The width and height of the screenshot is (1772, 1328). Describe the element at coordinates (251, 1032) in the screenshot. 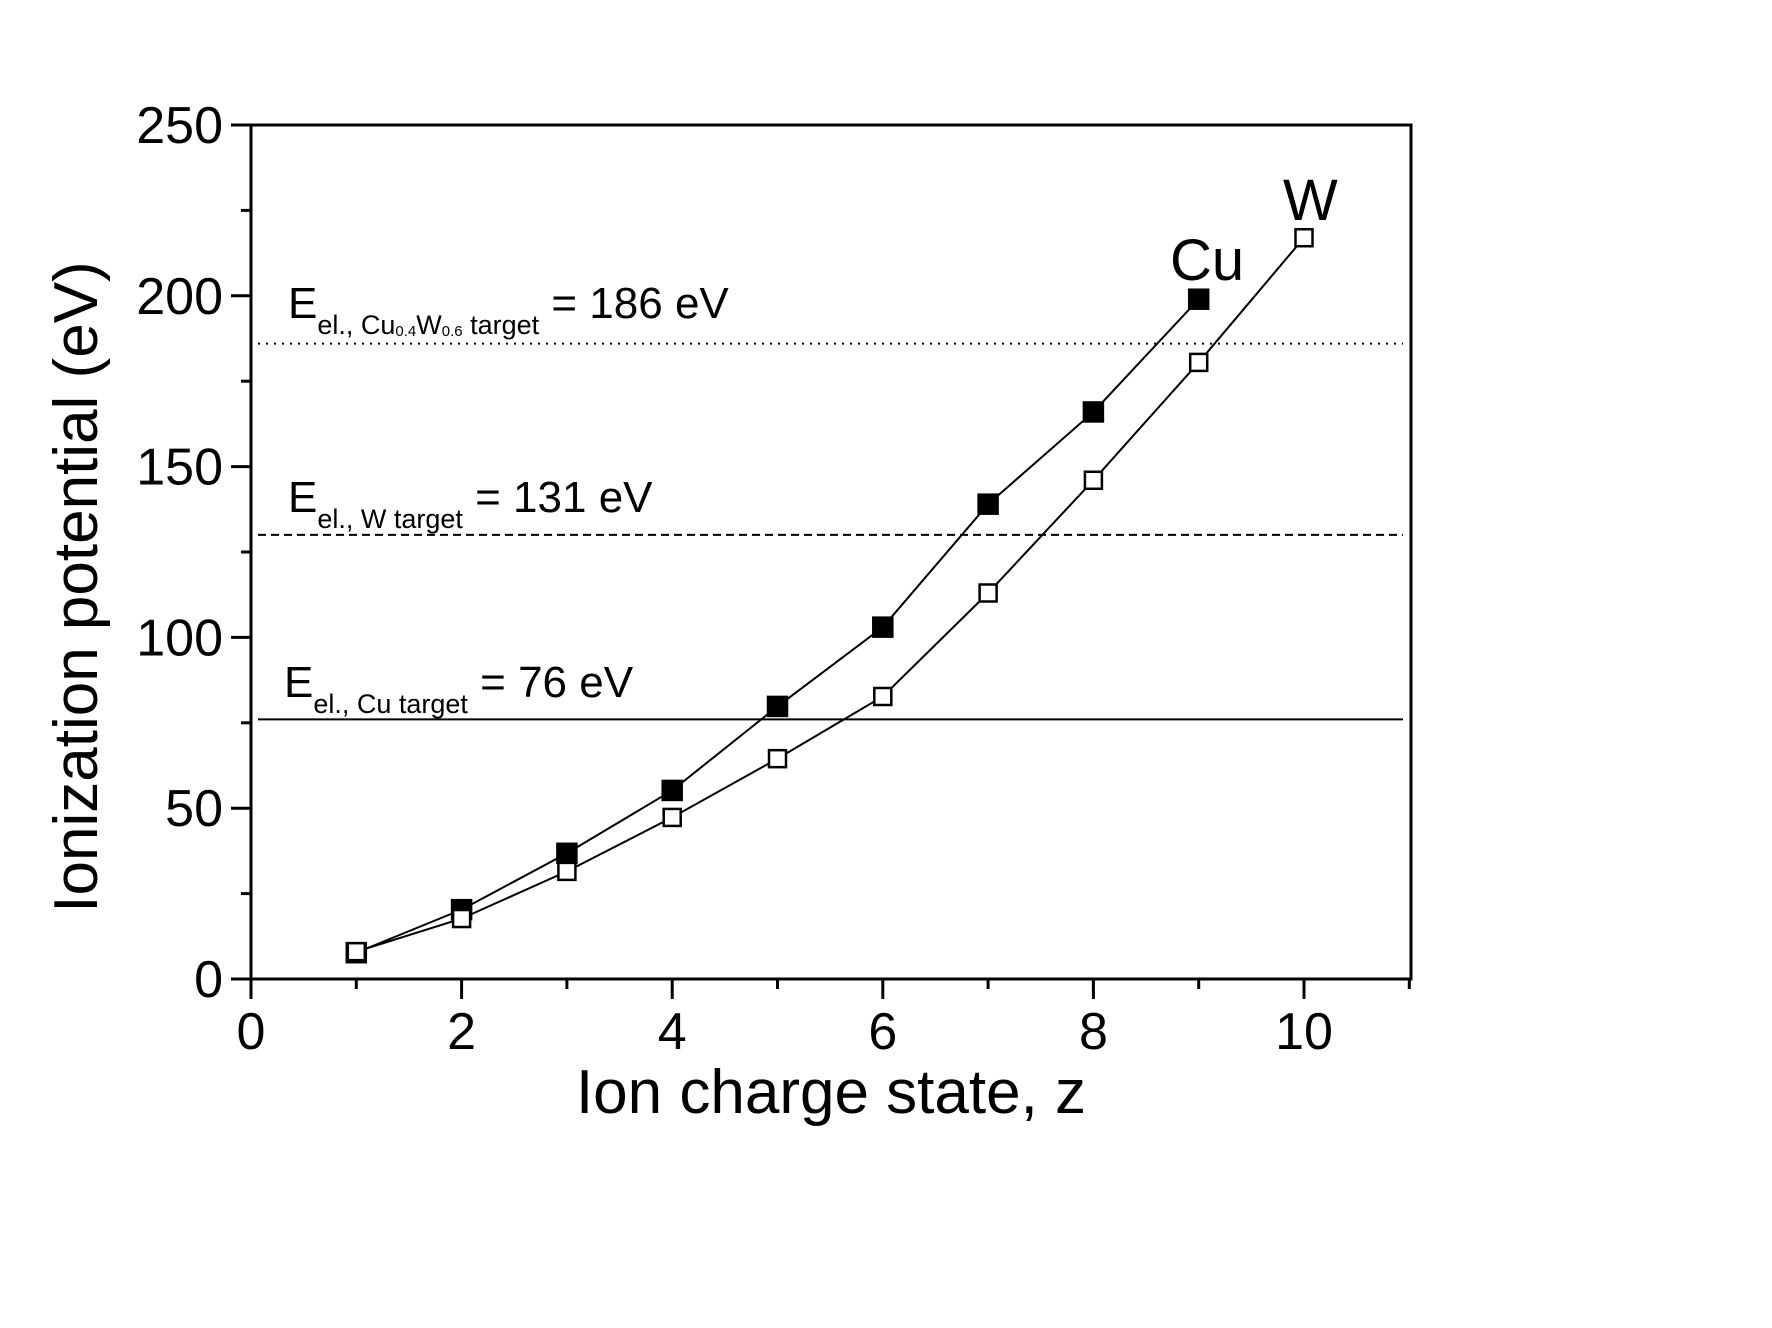

I see `x-tick-label: 0` at that location.